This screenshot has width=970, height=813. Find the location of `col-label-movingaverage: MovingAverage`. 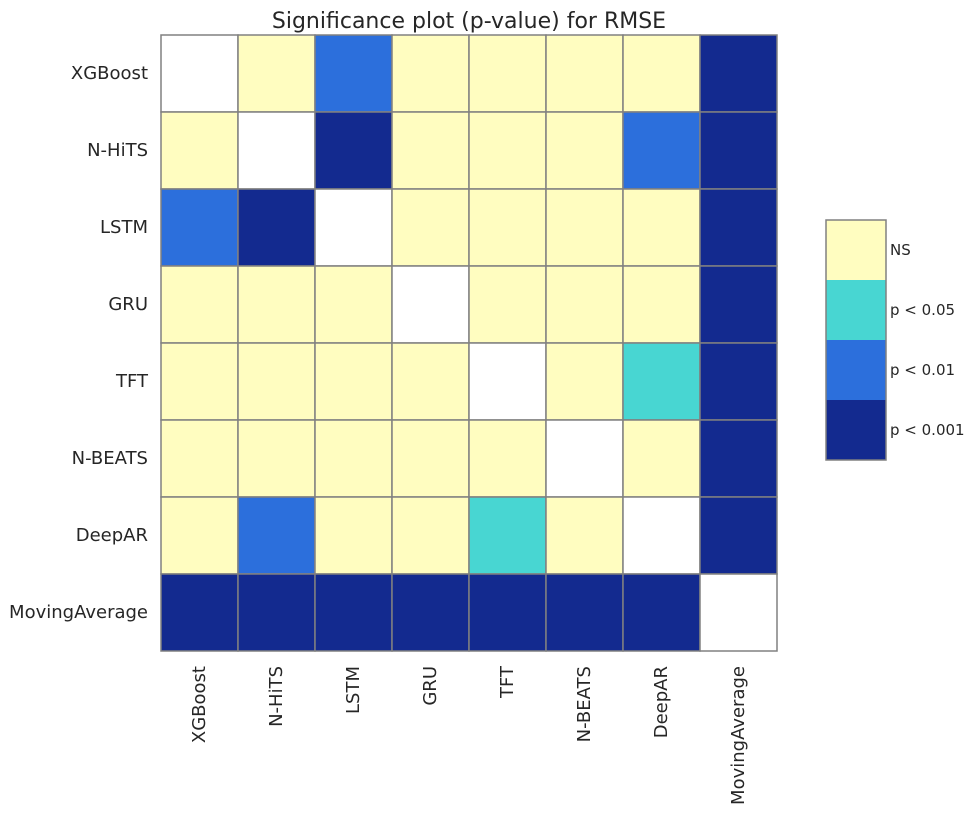

col-label-movingaverage: MovingAverage is located at coordinates (738, 735).